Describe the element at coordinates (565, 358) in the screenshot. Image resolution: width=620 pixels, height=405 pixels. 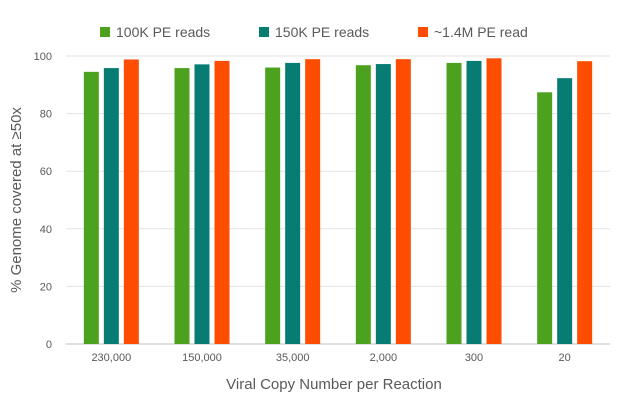
I see `x-tick-label: 20` at that location.